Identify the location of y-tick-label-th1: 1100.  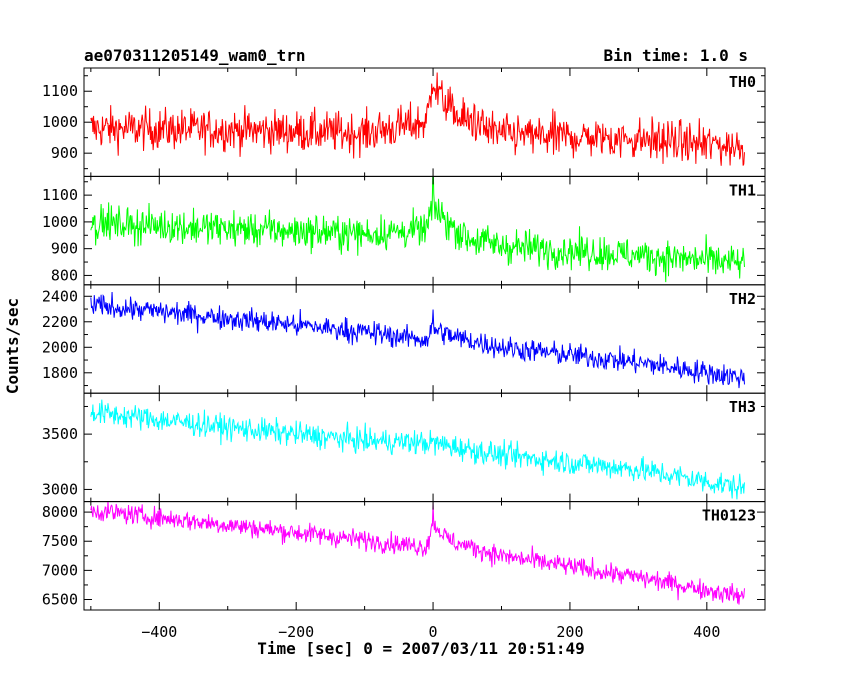
(60, 195).